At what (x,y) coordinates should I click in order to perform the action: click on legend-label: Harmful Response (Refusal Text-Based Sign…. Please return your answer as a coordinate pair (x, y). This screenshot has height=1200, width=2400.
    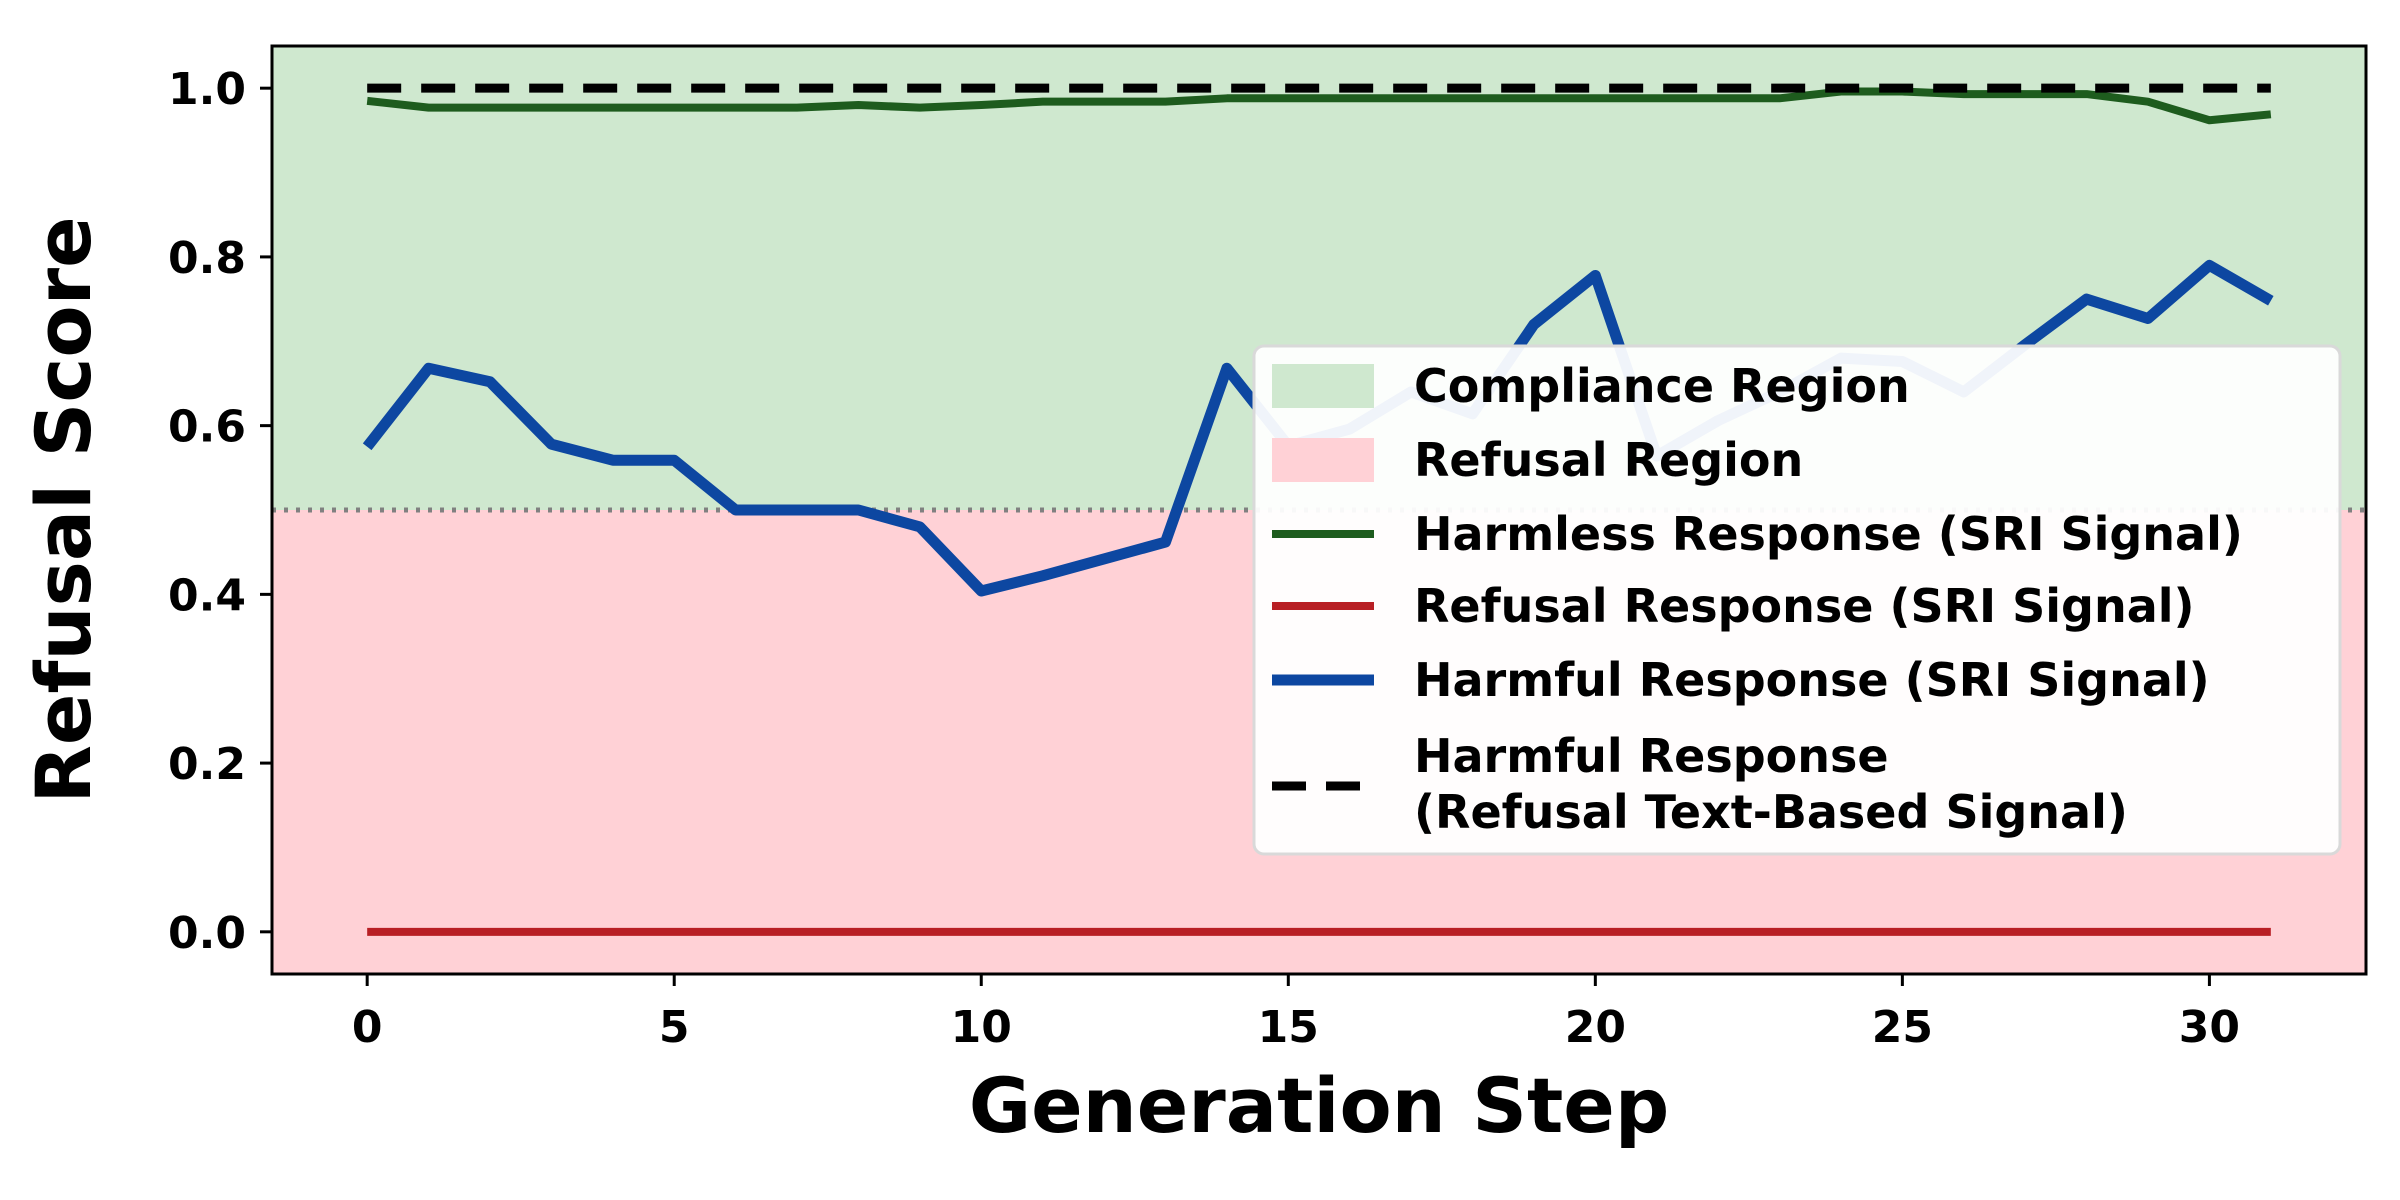
    Looking at the image, I should click on (1771, 784).